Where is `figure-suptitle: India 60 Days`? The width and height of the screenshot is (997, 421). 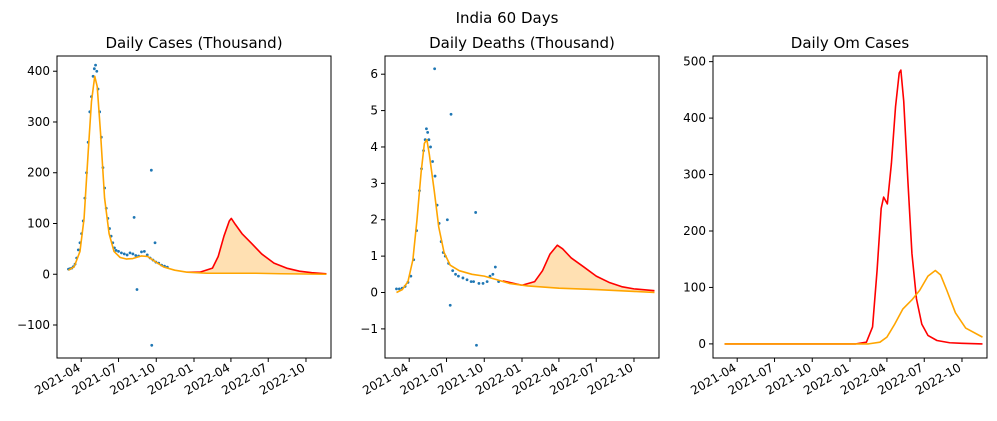
figure-suptitle: India 60 Days is located at coordinates (507, 18).